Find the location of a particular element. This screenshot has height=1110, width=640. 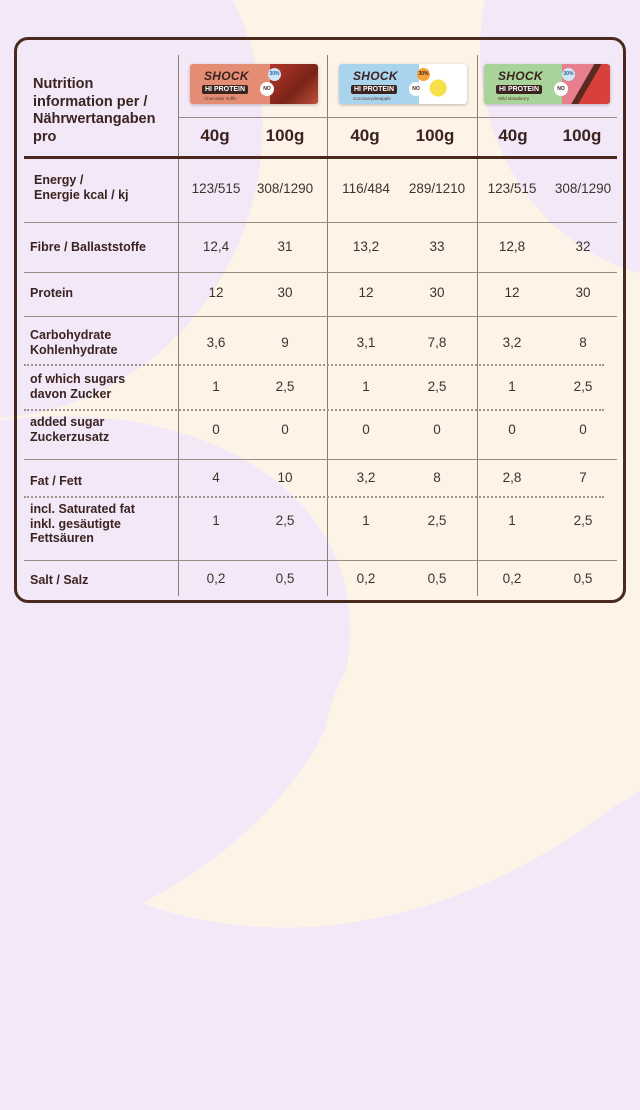

nutrition-value-cell: 9 is located at coordinates (285, 342).